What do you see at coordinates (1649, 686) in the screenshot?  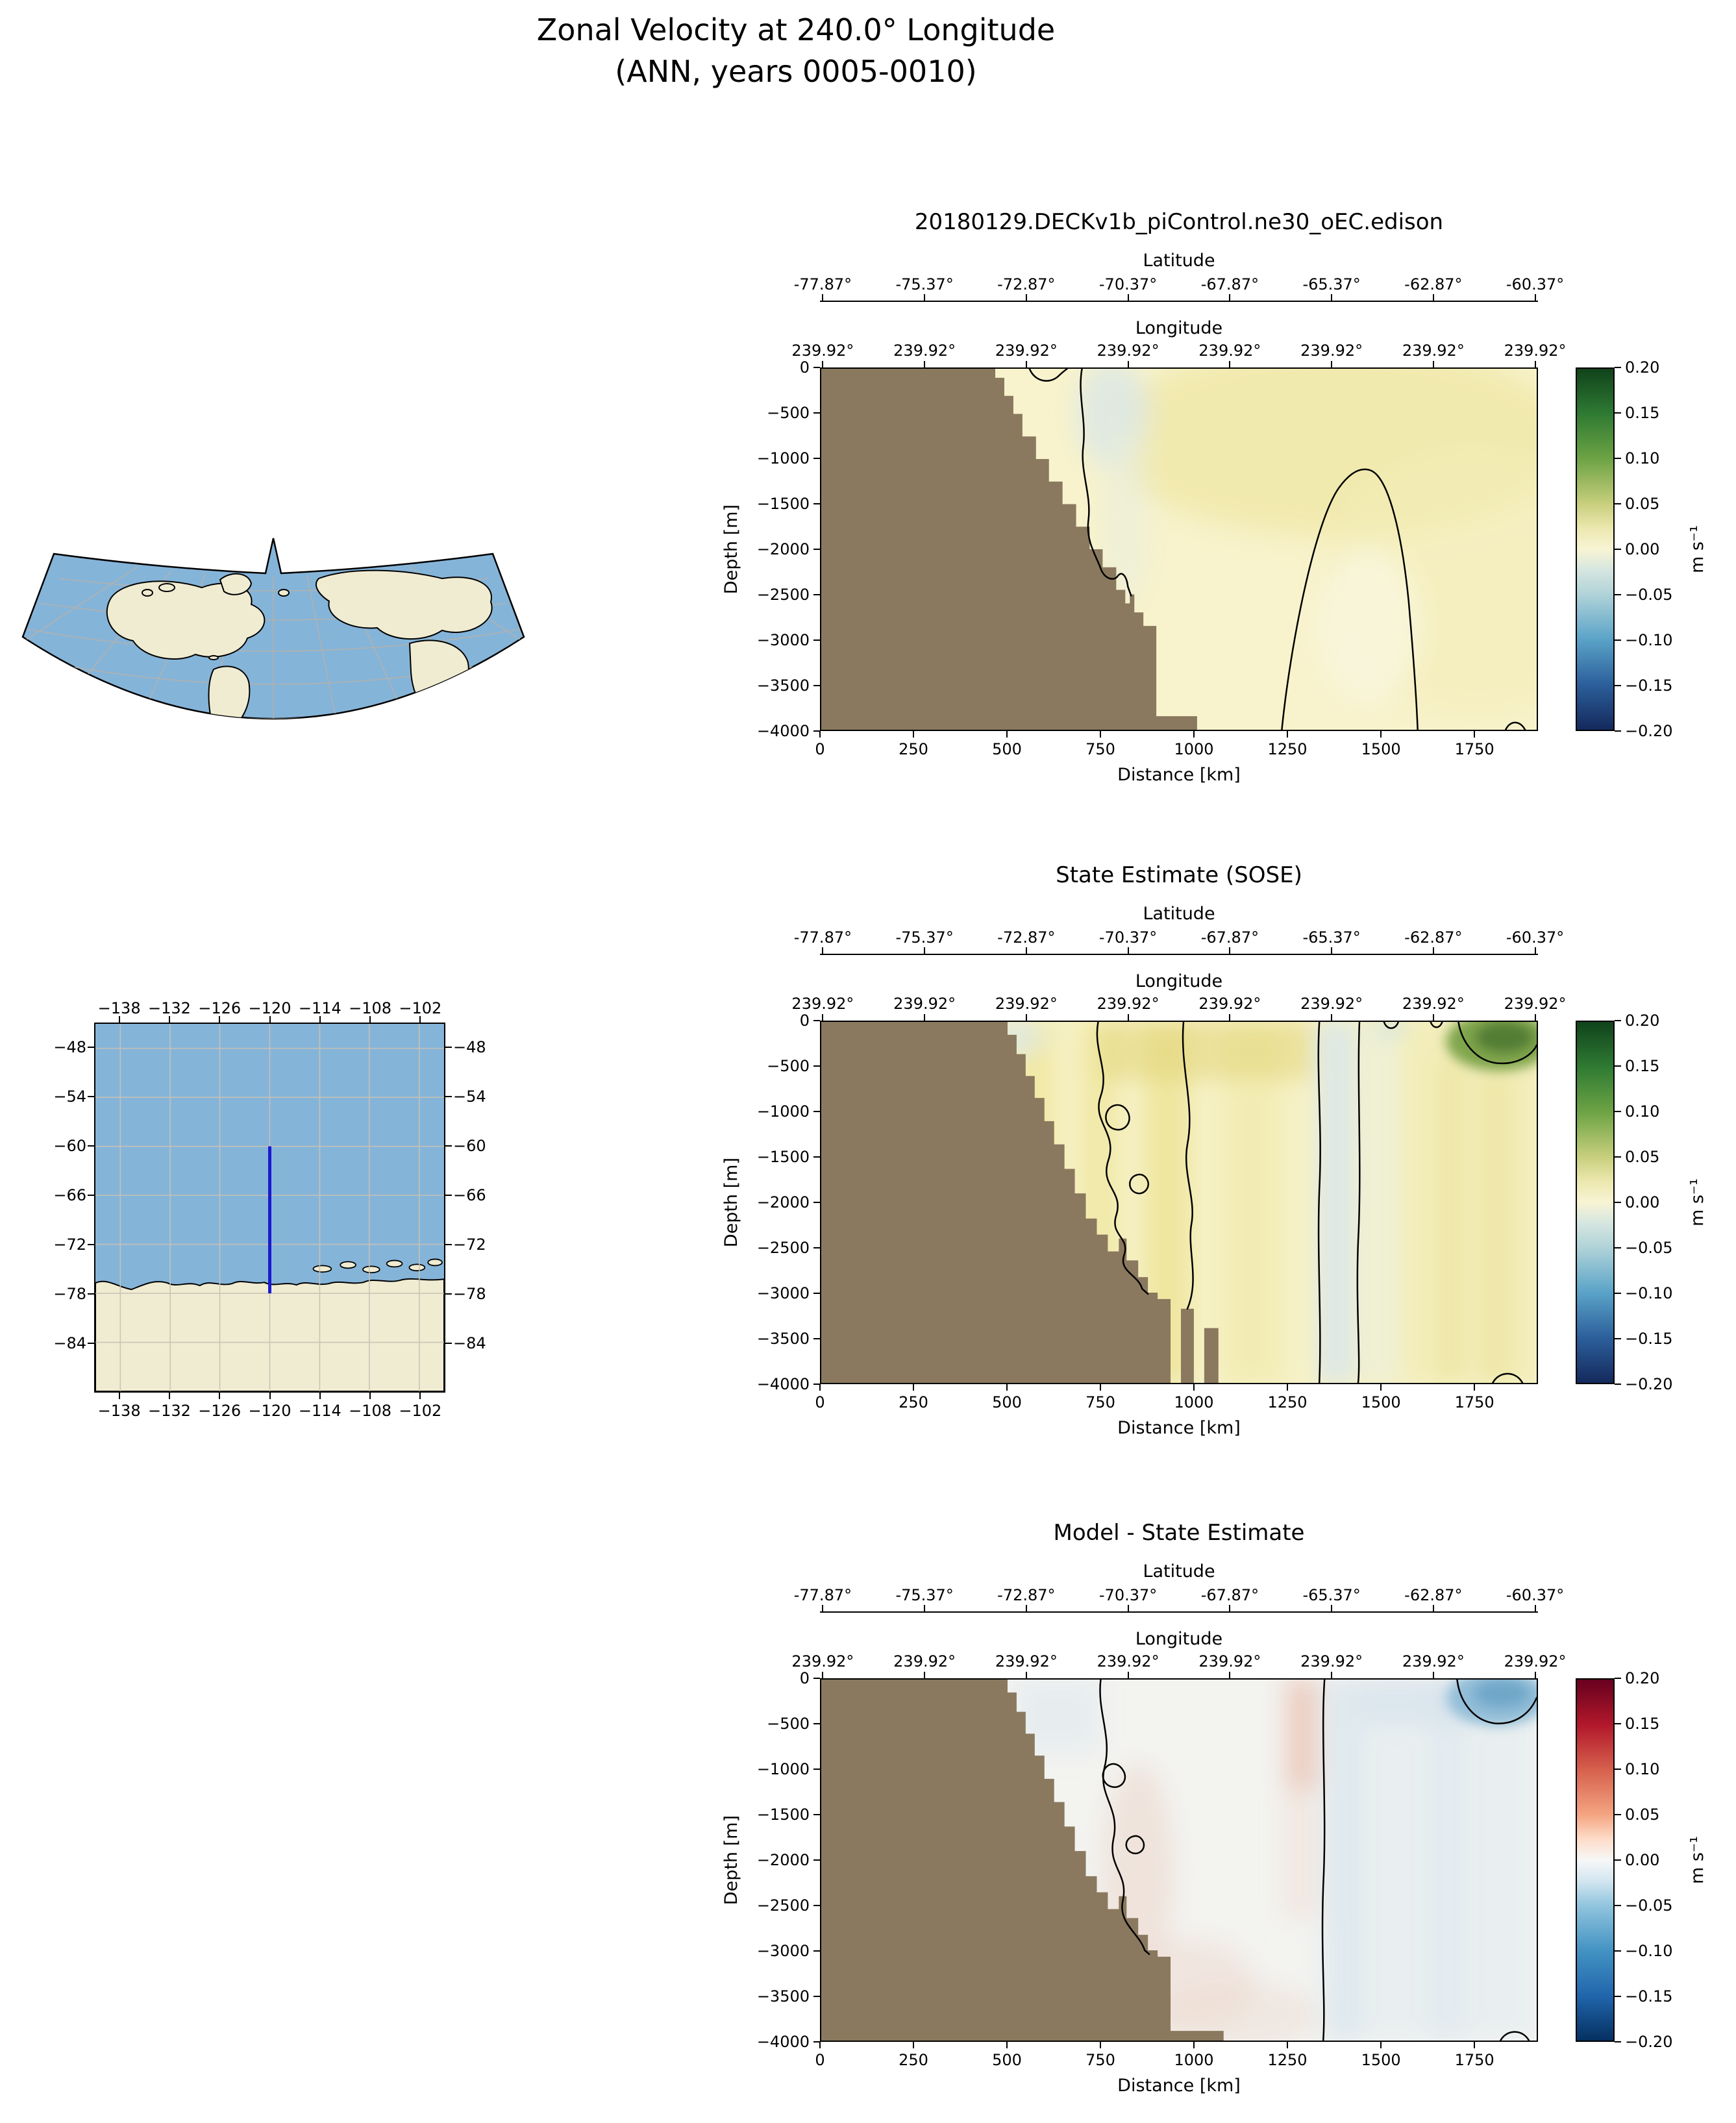 I see `colorbar-ticks-label: −0.15` at bounding box center [1649, 686].